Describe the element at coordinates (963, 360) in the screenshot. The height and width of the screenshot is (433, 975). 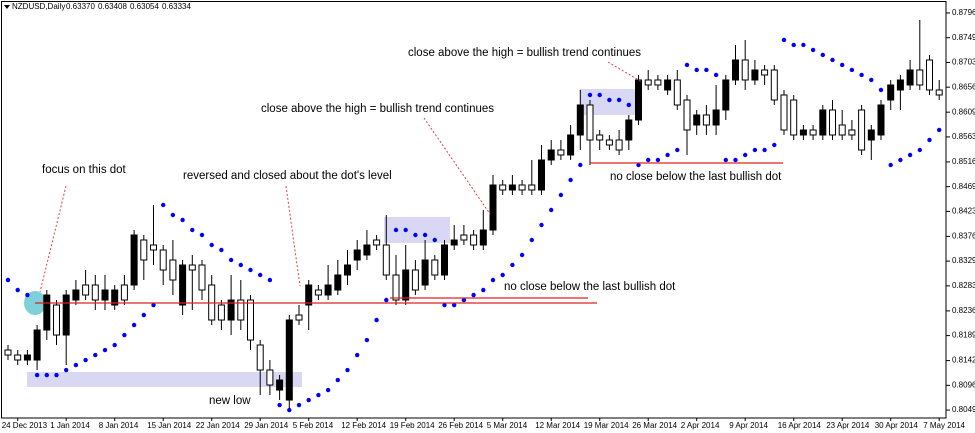
I see `y-tick-label: 0.81425` at that location.